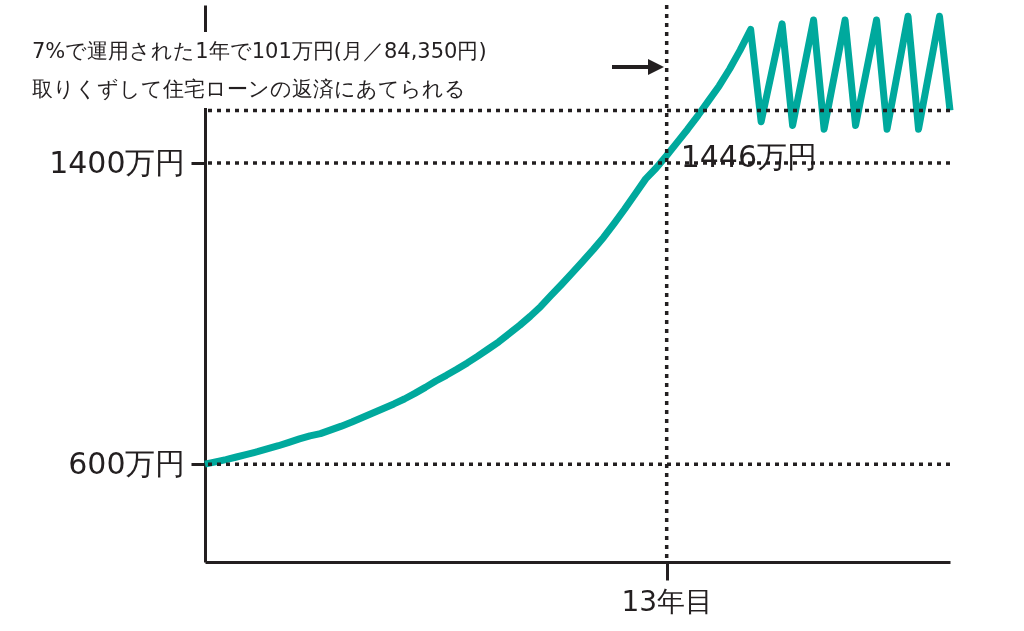 The width and height of the screenshot is (1024, 631). I want to click on annotation: 7%で運用された1年で101万円(月／84,350円) 取りくずして住宅ローンの返済にあてられる, so click(259, 70).